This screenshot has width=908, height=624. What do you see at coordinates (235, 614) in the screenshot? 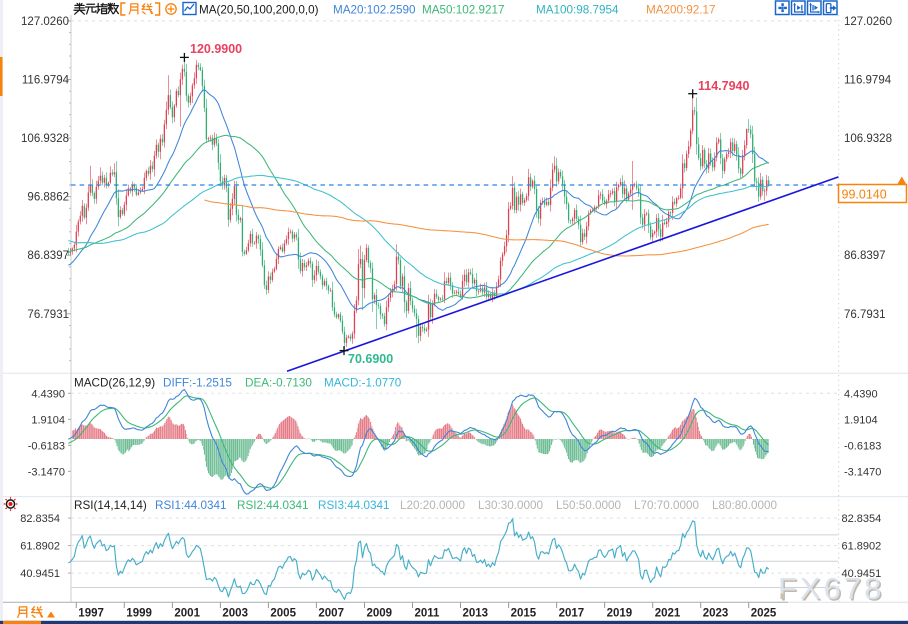
I see `svg-text: 2003` at bounding box center [235, 614].